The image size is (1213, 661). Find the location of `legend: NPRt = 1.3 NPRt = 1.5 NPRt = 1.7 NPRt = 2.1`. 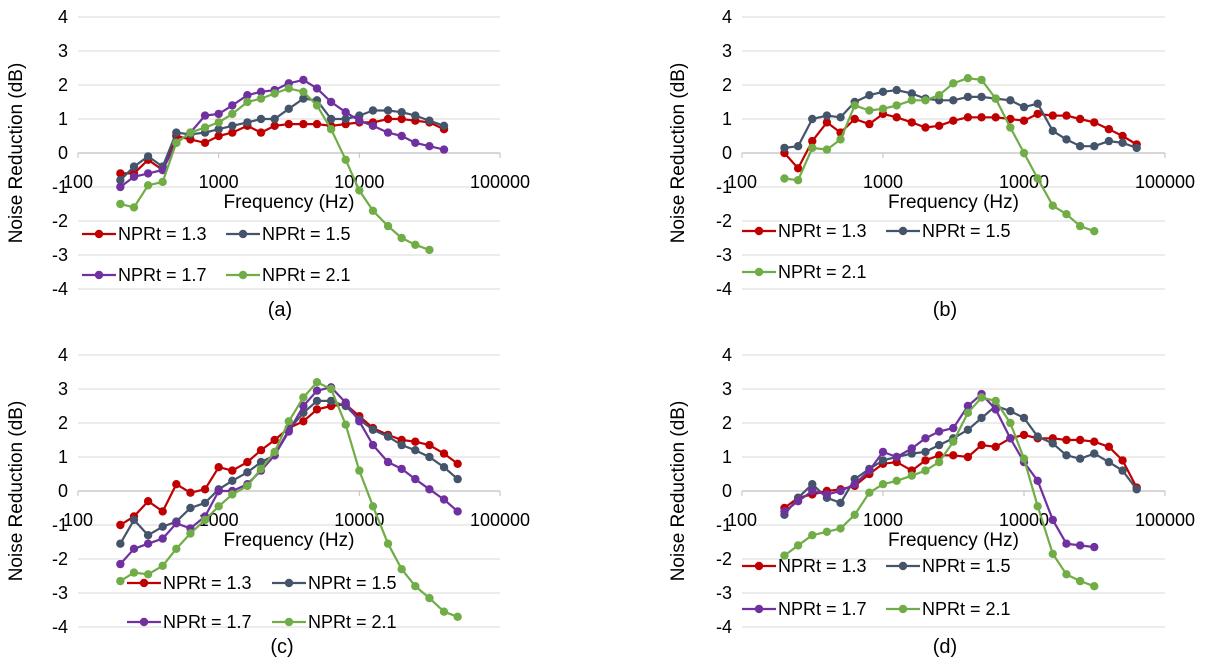

legend: NPRt = 1.3 NPRt = 1.5 NPRt = 1.7 NPRt = 2.1 is located at coordinates (876, 587).